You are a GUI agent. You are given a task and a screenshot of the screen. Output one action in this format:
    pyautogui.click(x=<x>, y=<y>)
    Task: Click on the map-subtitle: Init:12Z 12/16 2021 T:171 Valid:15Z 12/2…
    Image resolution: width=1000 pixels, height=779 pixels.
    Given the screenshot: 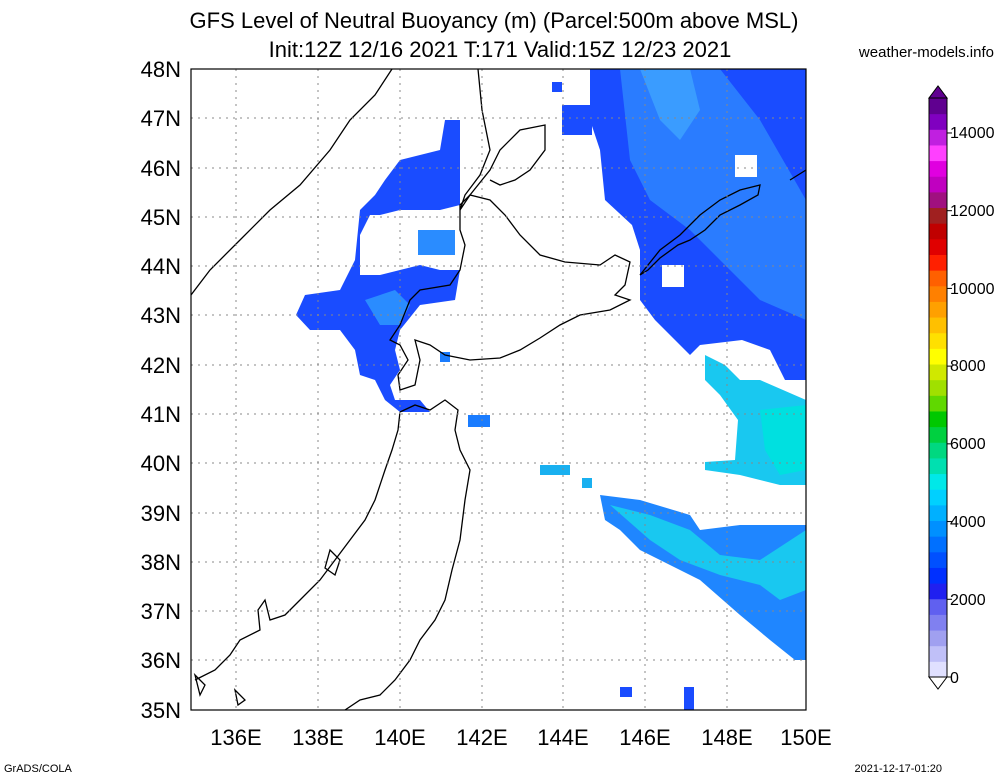 What is the action you would take?
    pyautogui.click(x=500, y=49)
    